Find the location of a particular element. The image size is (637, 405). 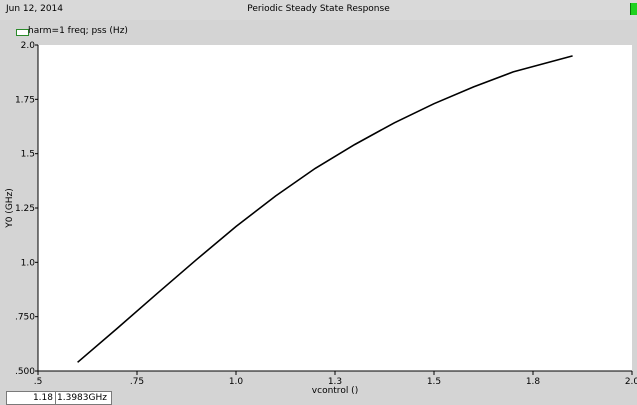

y-axis-title: Y0 (GHz) is located at coordinates (10, 208).